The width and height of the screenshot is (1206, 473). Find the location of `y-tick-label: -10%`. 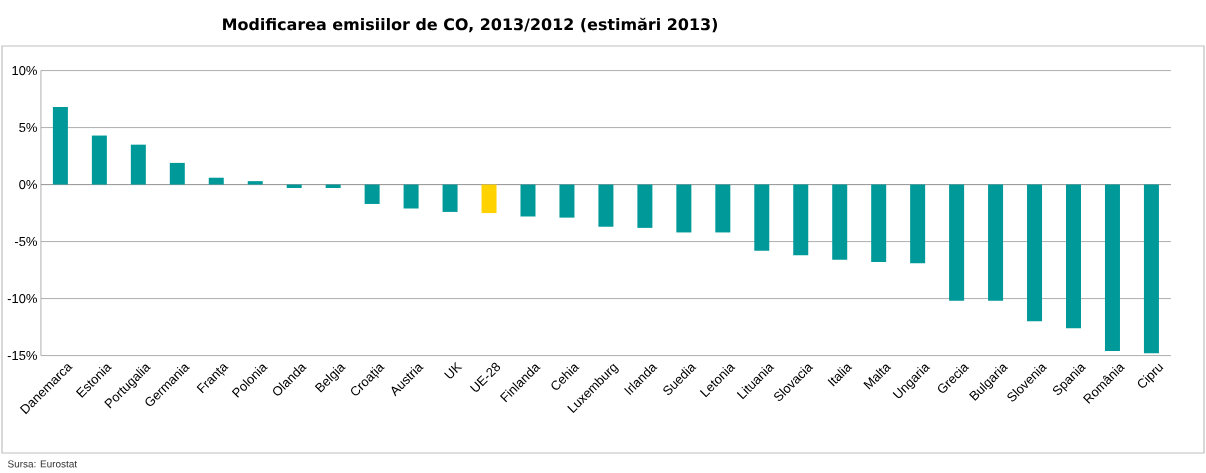

y-tick-label: -10% is located at coordinates (22, 298).